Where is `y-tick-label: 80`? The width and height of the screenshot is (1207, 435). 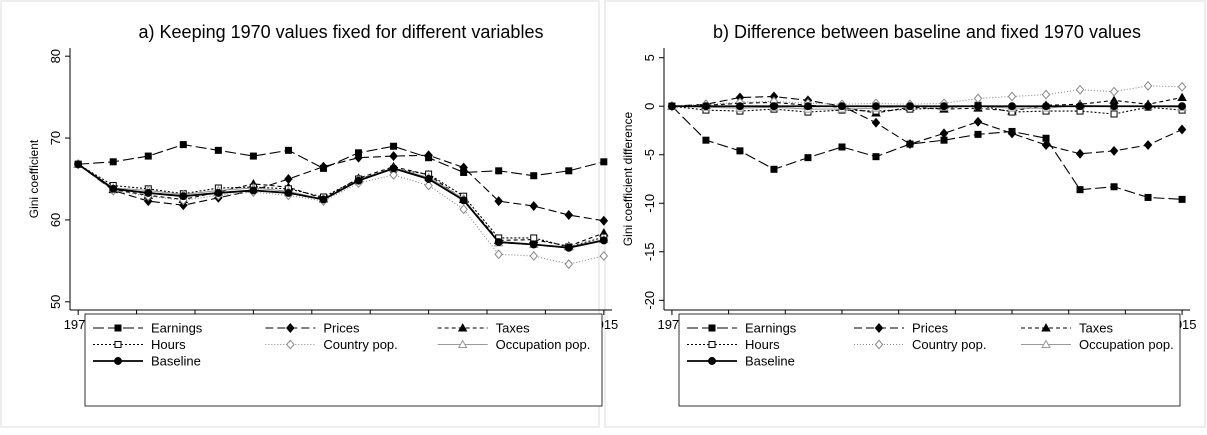
y-tick-label: 80 is located at coordinates (55, 56).